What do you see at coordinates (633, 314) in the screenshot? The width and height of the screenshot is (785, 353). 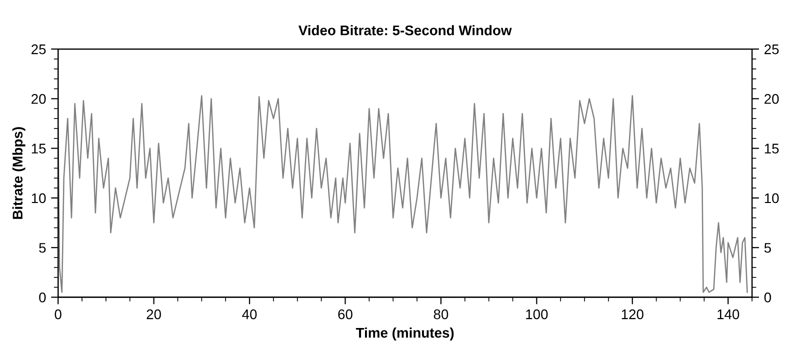 I see `x-tick-label: 120` at bounding box center [633, 314].